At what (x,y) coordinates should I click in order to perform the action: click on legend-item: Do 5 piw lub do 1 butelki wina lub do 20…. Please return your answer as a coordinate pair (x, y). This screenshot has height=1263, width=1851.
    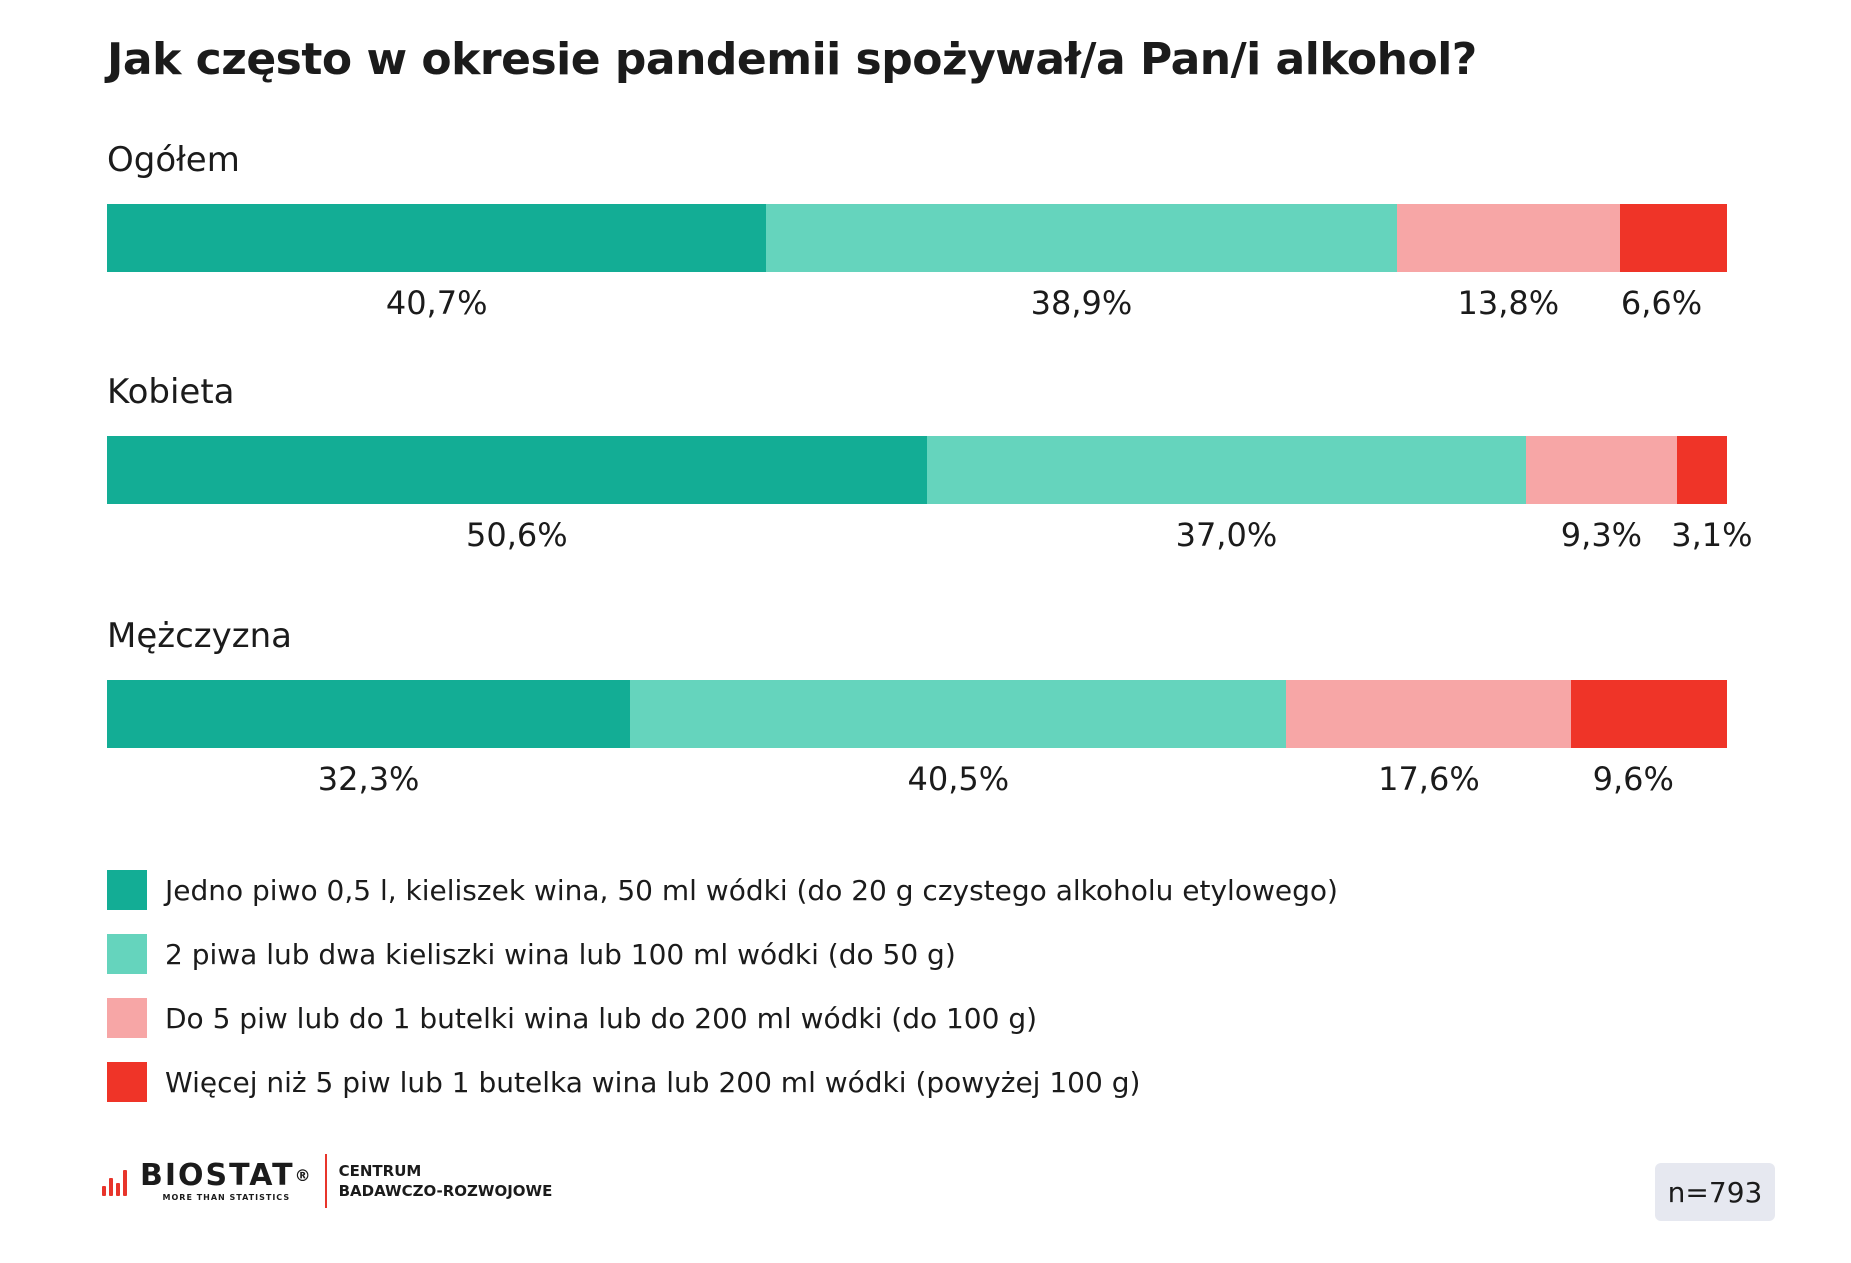
    Looking at the image, I should click on (572, 1018).